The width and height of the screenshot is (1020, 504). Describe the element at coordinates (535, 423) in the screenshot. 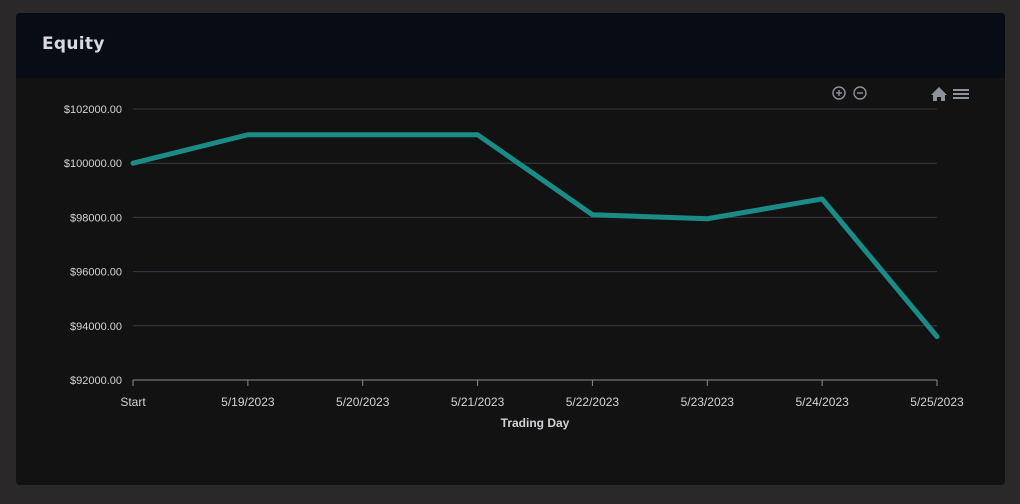

I see `x-axis-title: Trading Day` at that location.